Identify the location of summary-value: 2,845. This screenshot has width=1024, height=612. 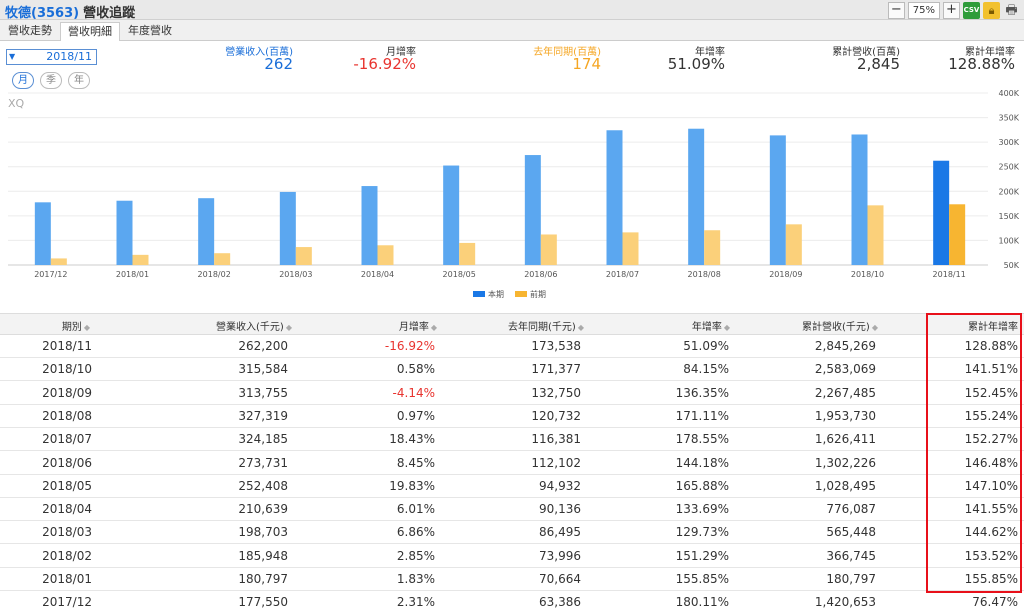
(878, 64).